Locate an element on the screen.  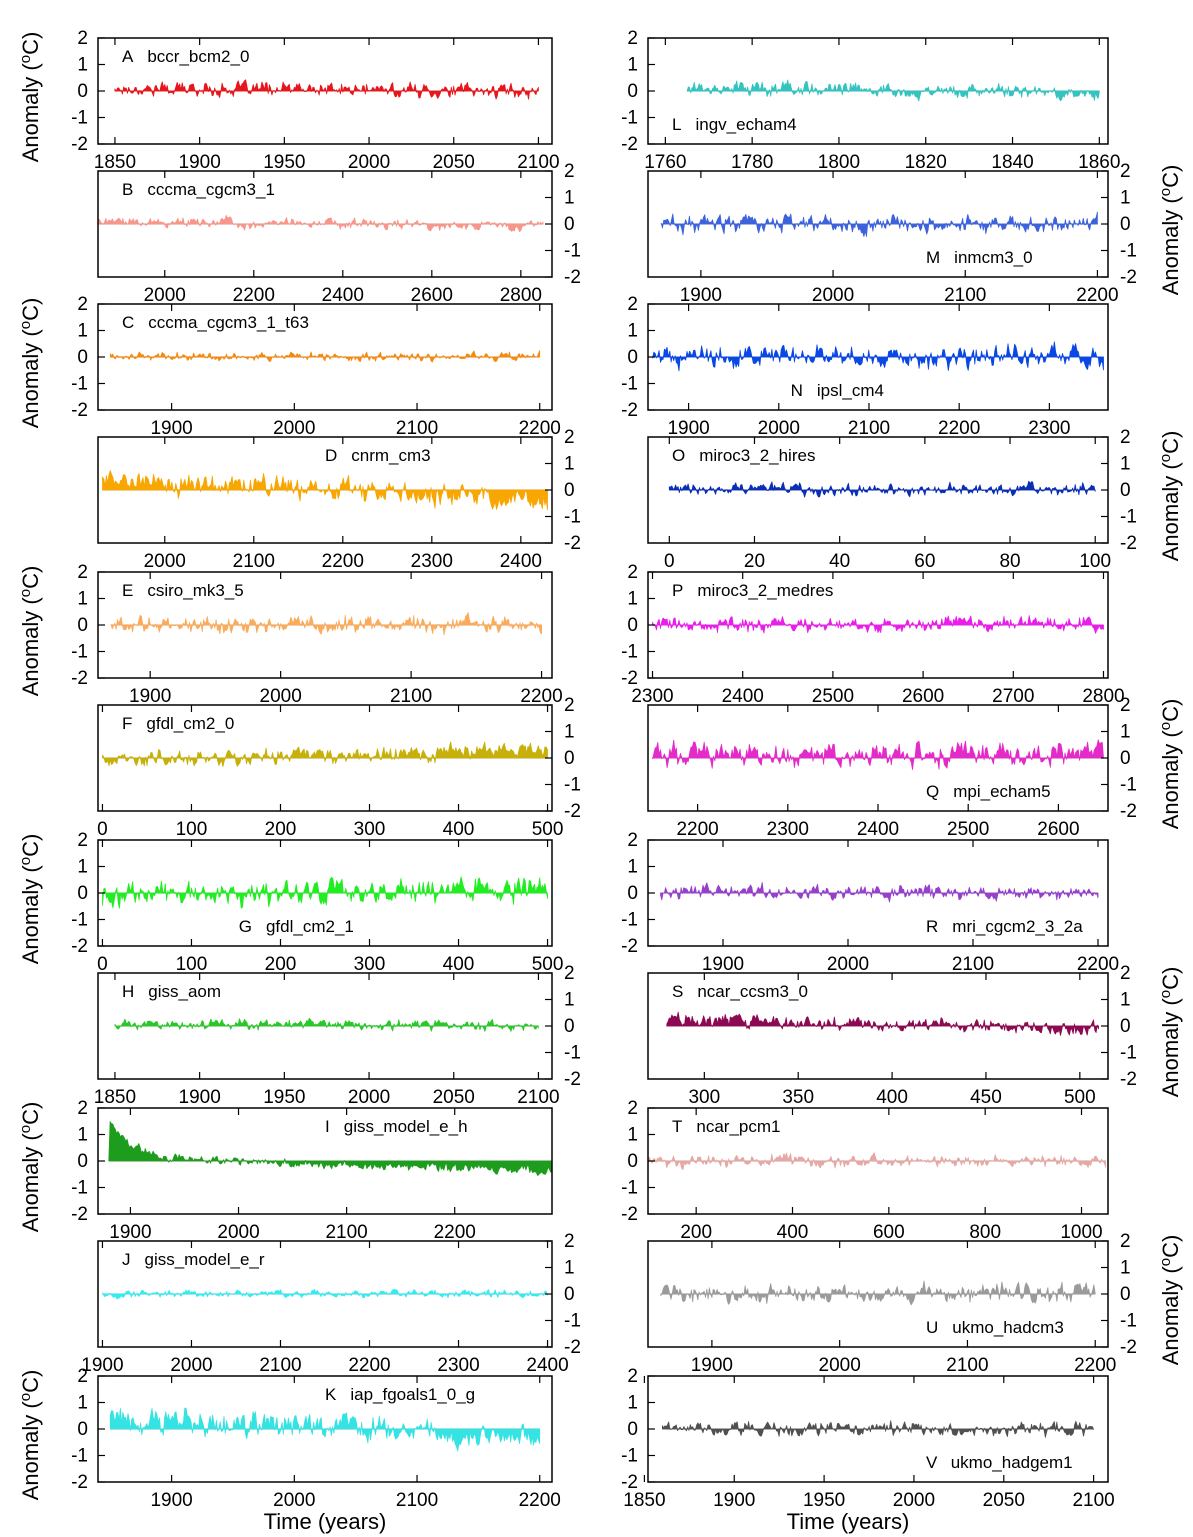
x-tick-label: 350 is located at coordinates (798, 1097).